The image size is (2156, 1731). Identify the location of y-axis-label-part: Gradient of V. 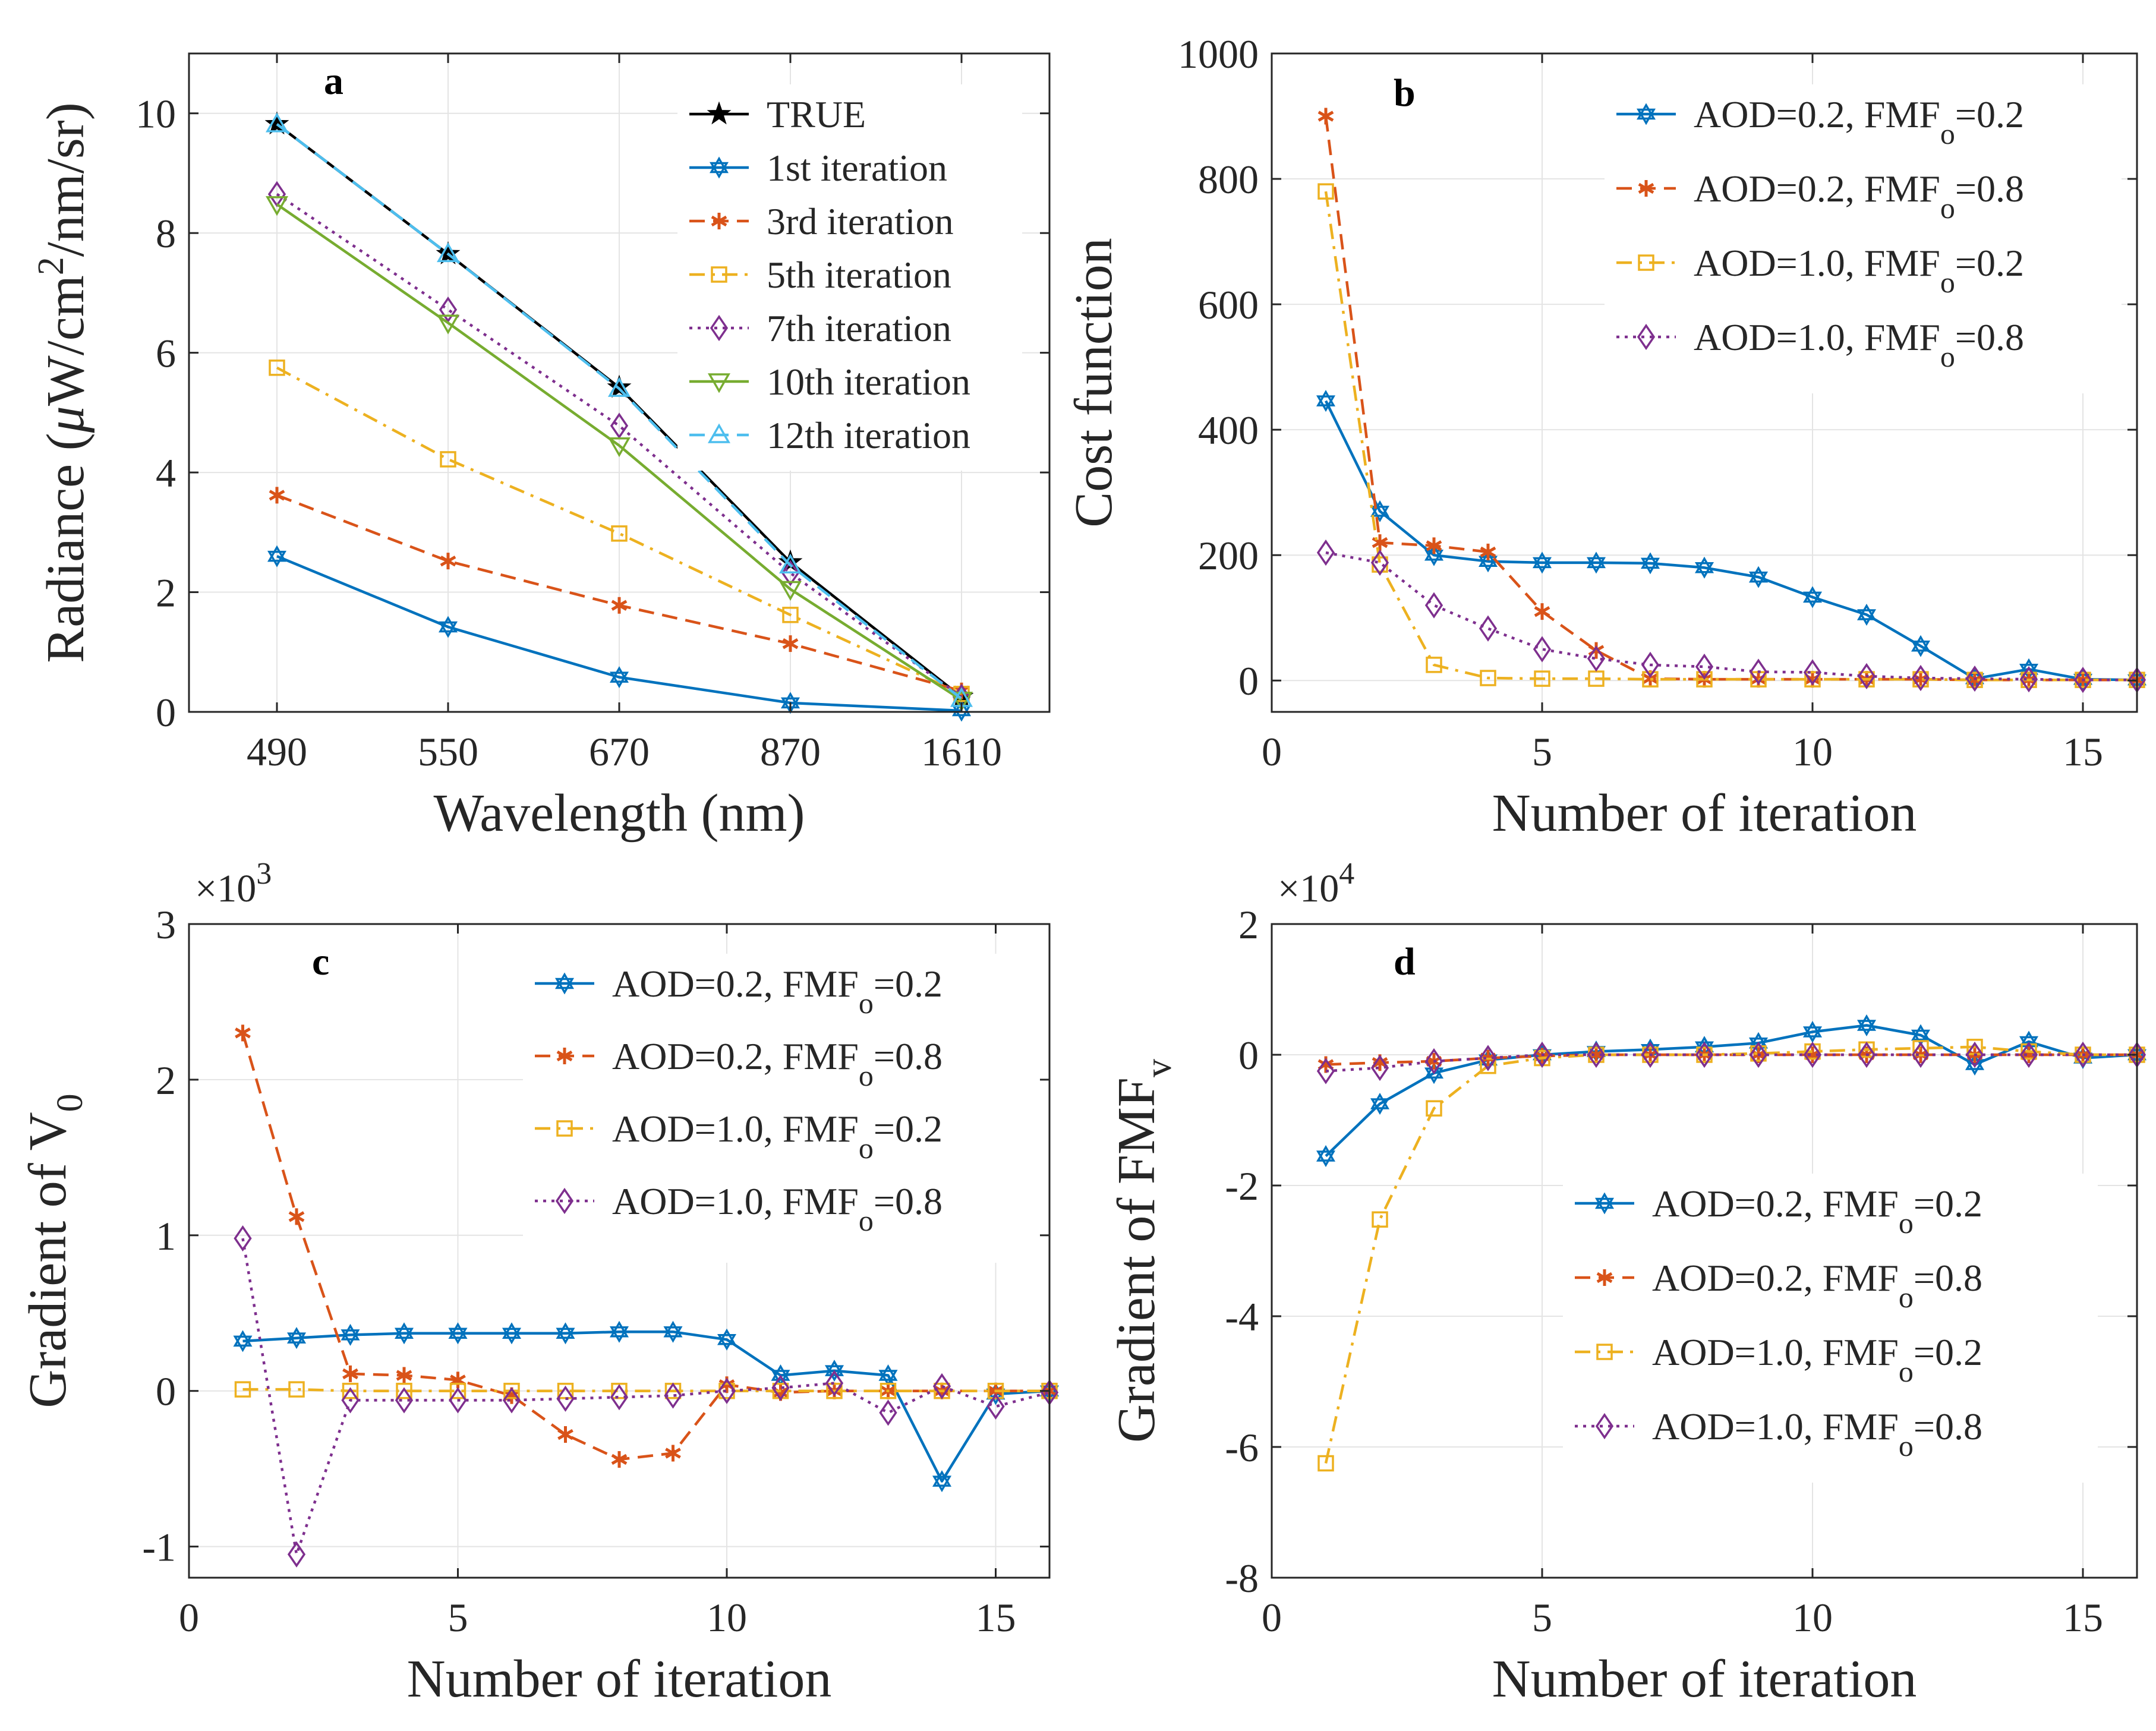
(47, 1260).